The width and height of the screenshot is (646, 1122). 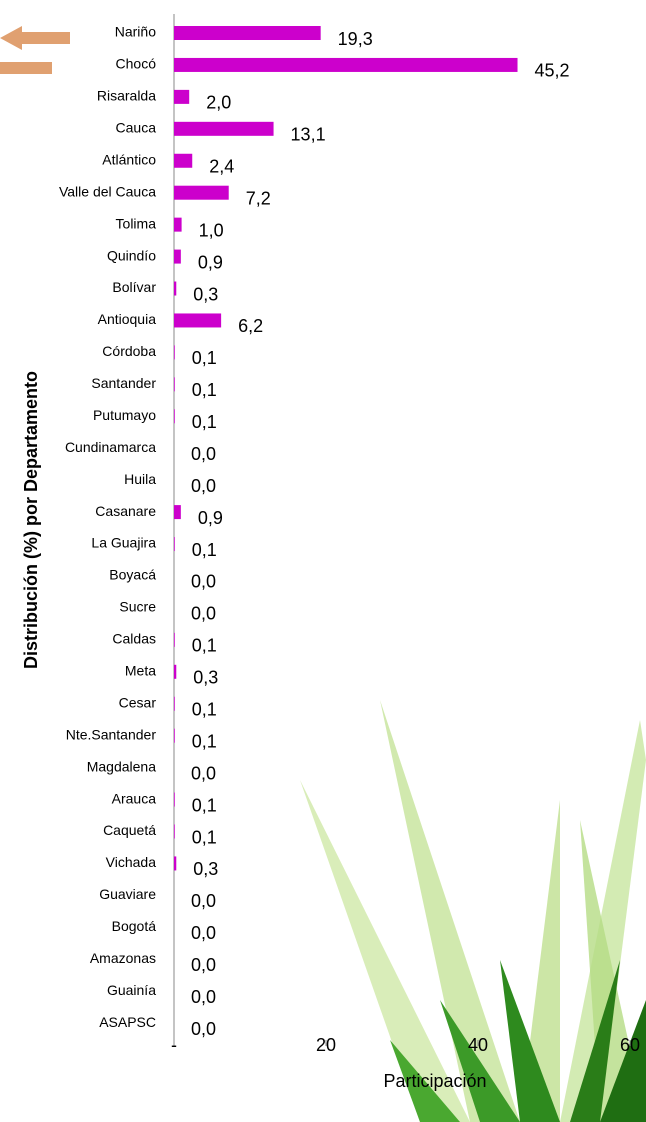 What do you see at coordinates (221, 167) in the screenshot?
I see `value-label: 2,4` at bounding box center [221, 167].